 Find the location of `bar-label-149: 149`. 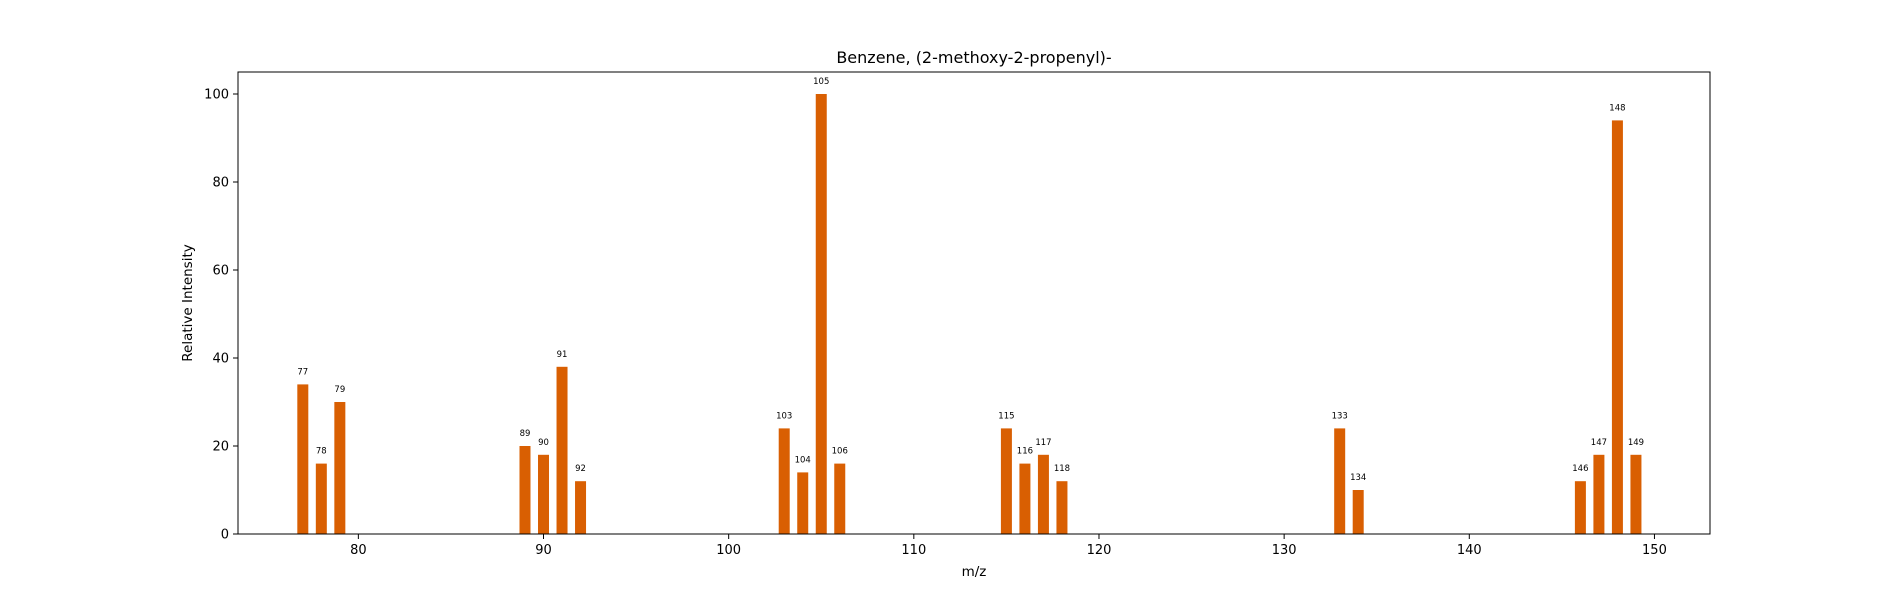

bar-label-149: 149 is located at coordinates (1636, 443).